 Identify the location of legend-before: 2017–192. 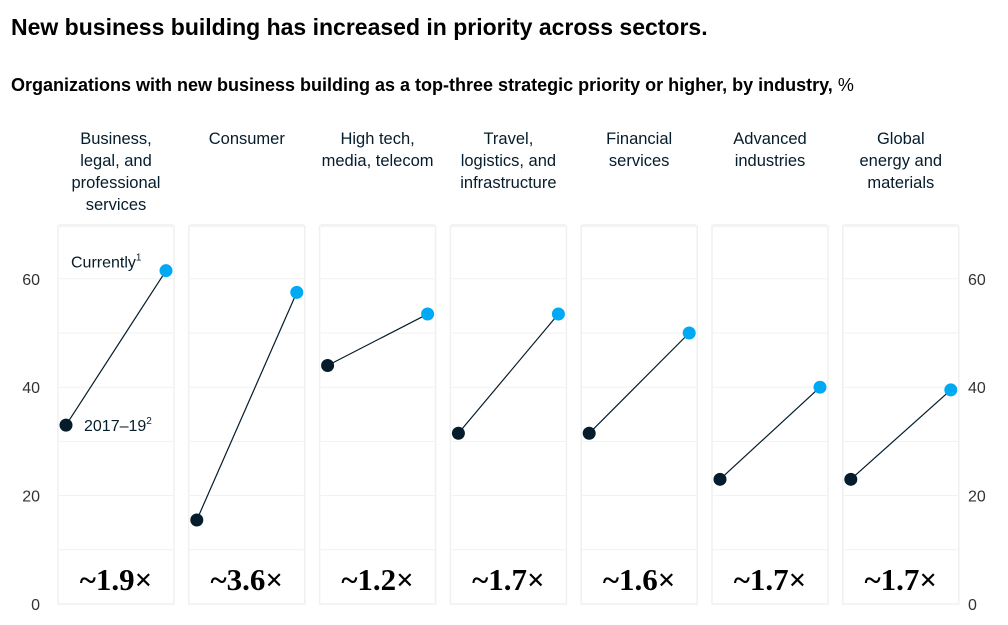
(118, 425).